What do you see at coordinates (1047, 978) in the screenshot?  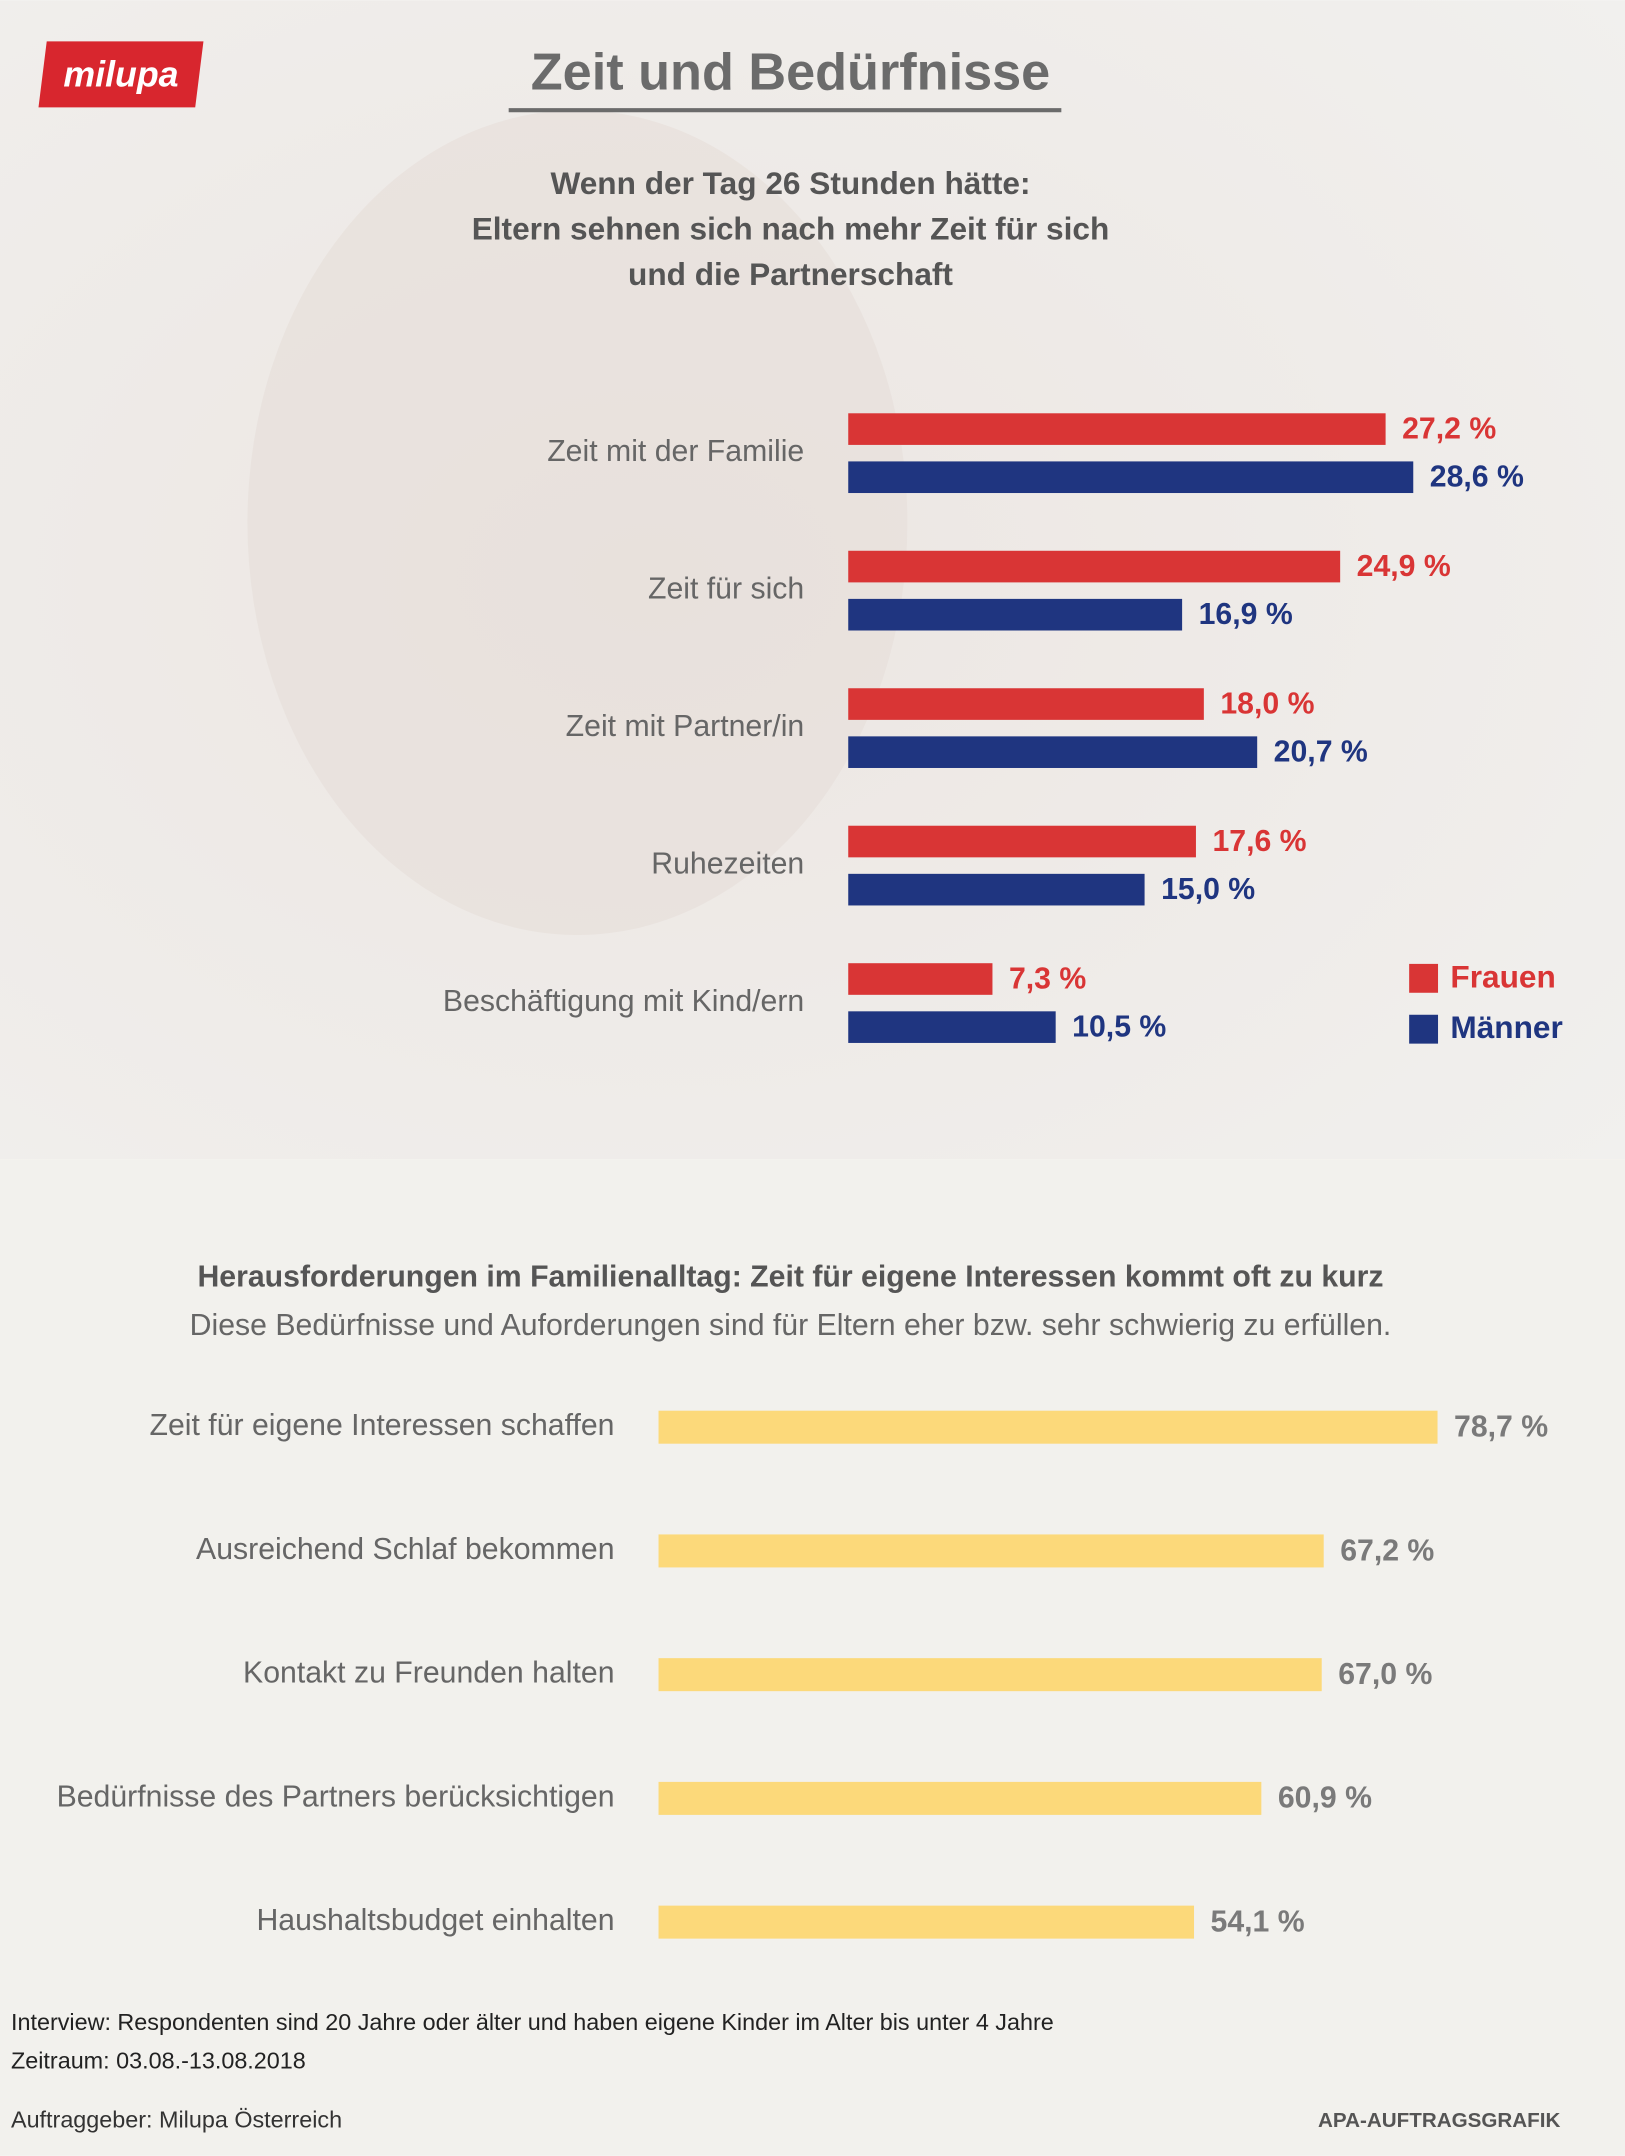 I see `value-label: 7,3 %` at bounding box center [1047, 978].